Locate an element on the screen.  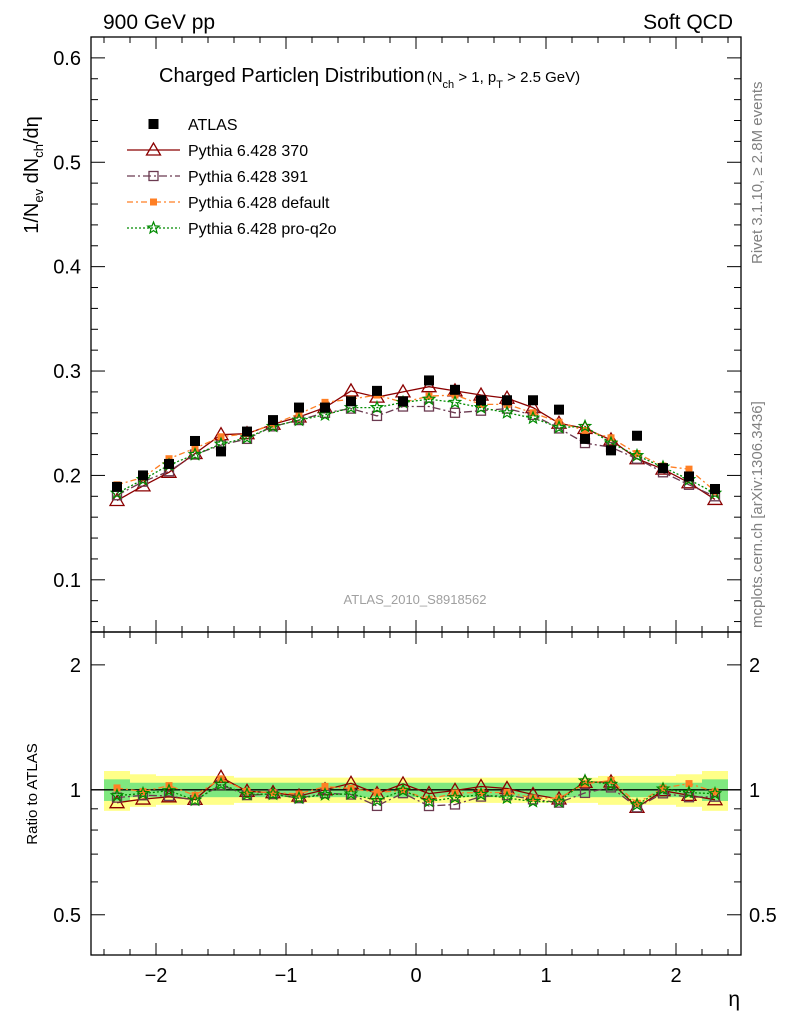
chart-title-cuts: (N is located at coordinates (435, 77).